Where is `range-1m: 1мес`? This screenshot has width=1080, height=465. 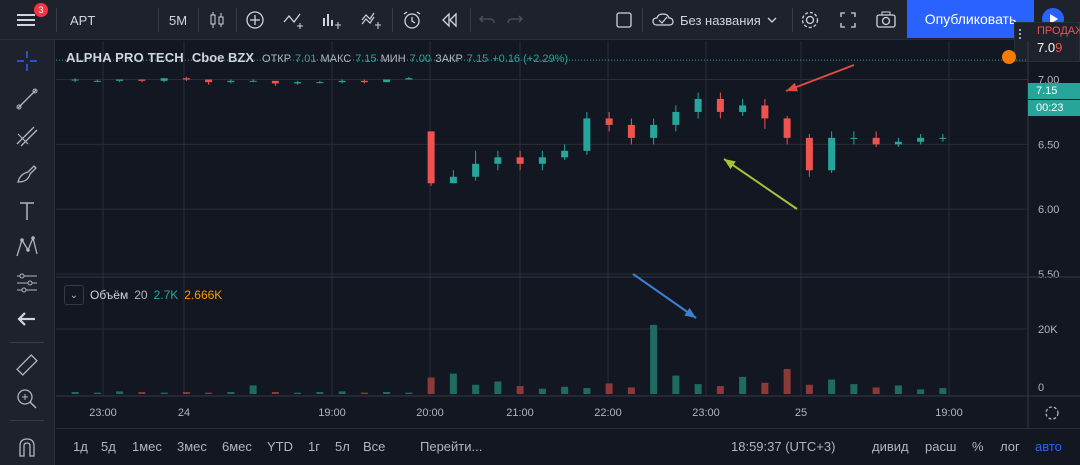 range-1m: 1мес is located at coordinates (147, 446).